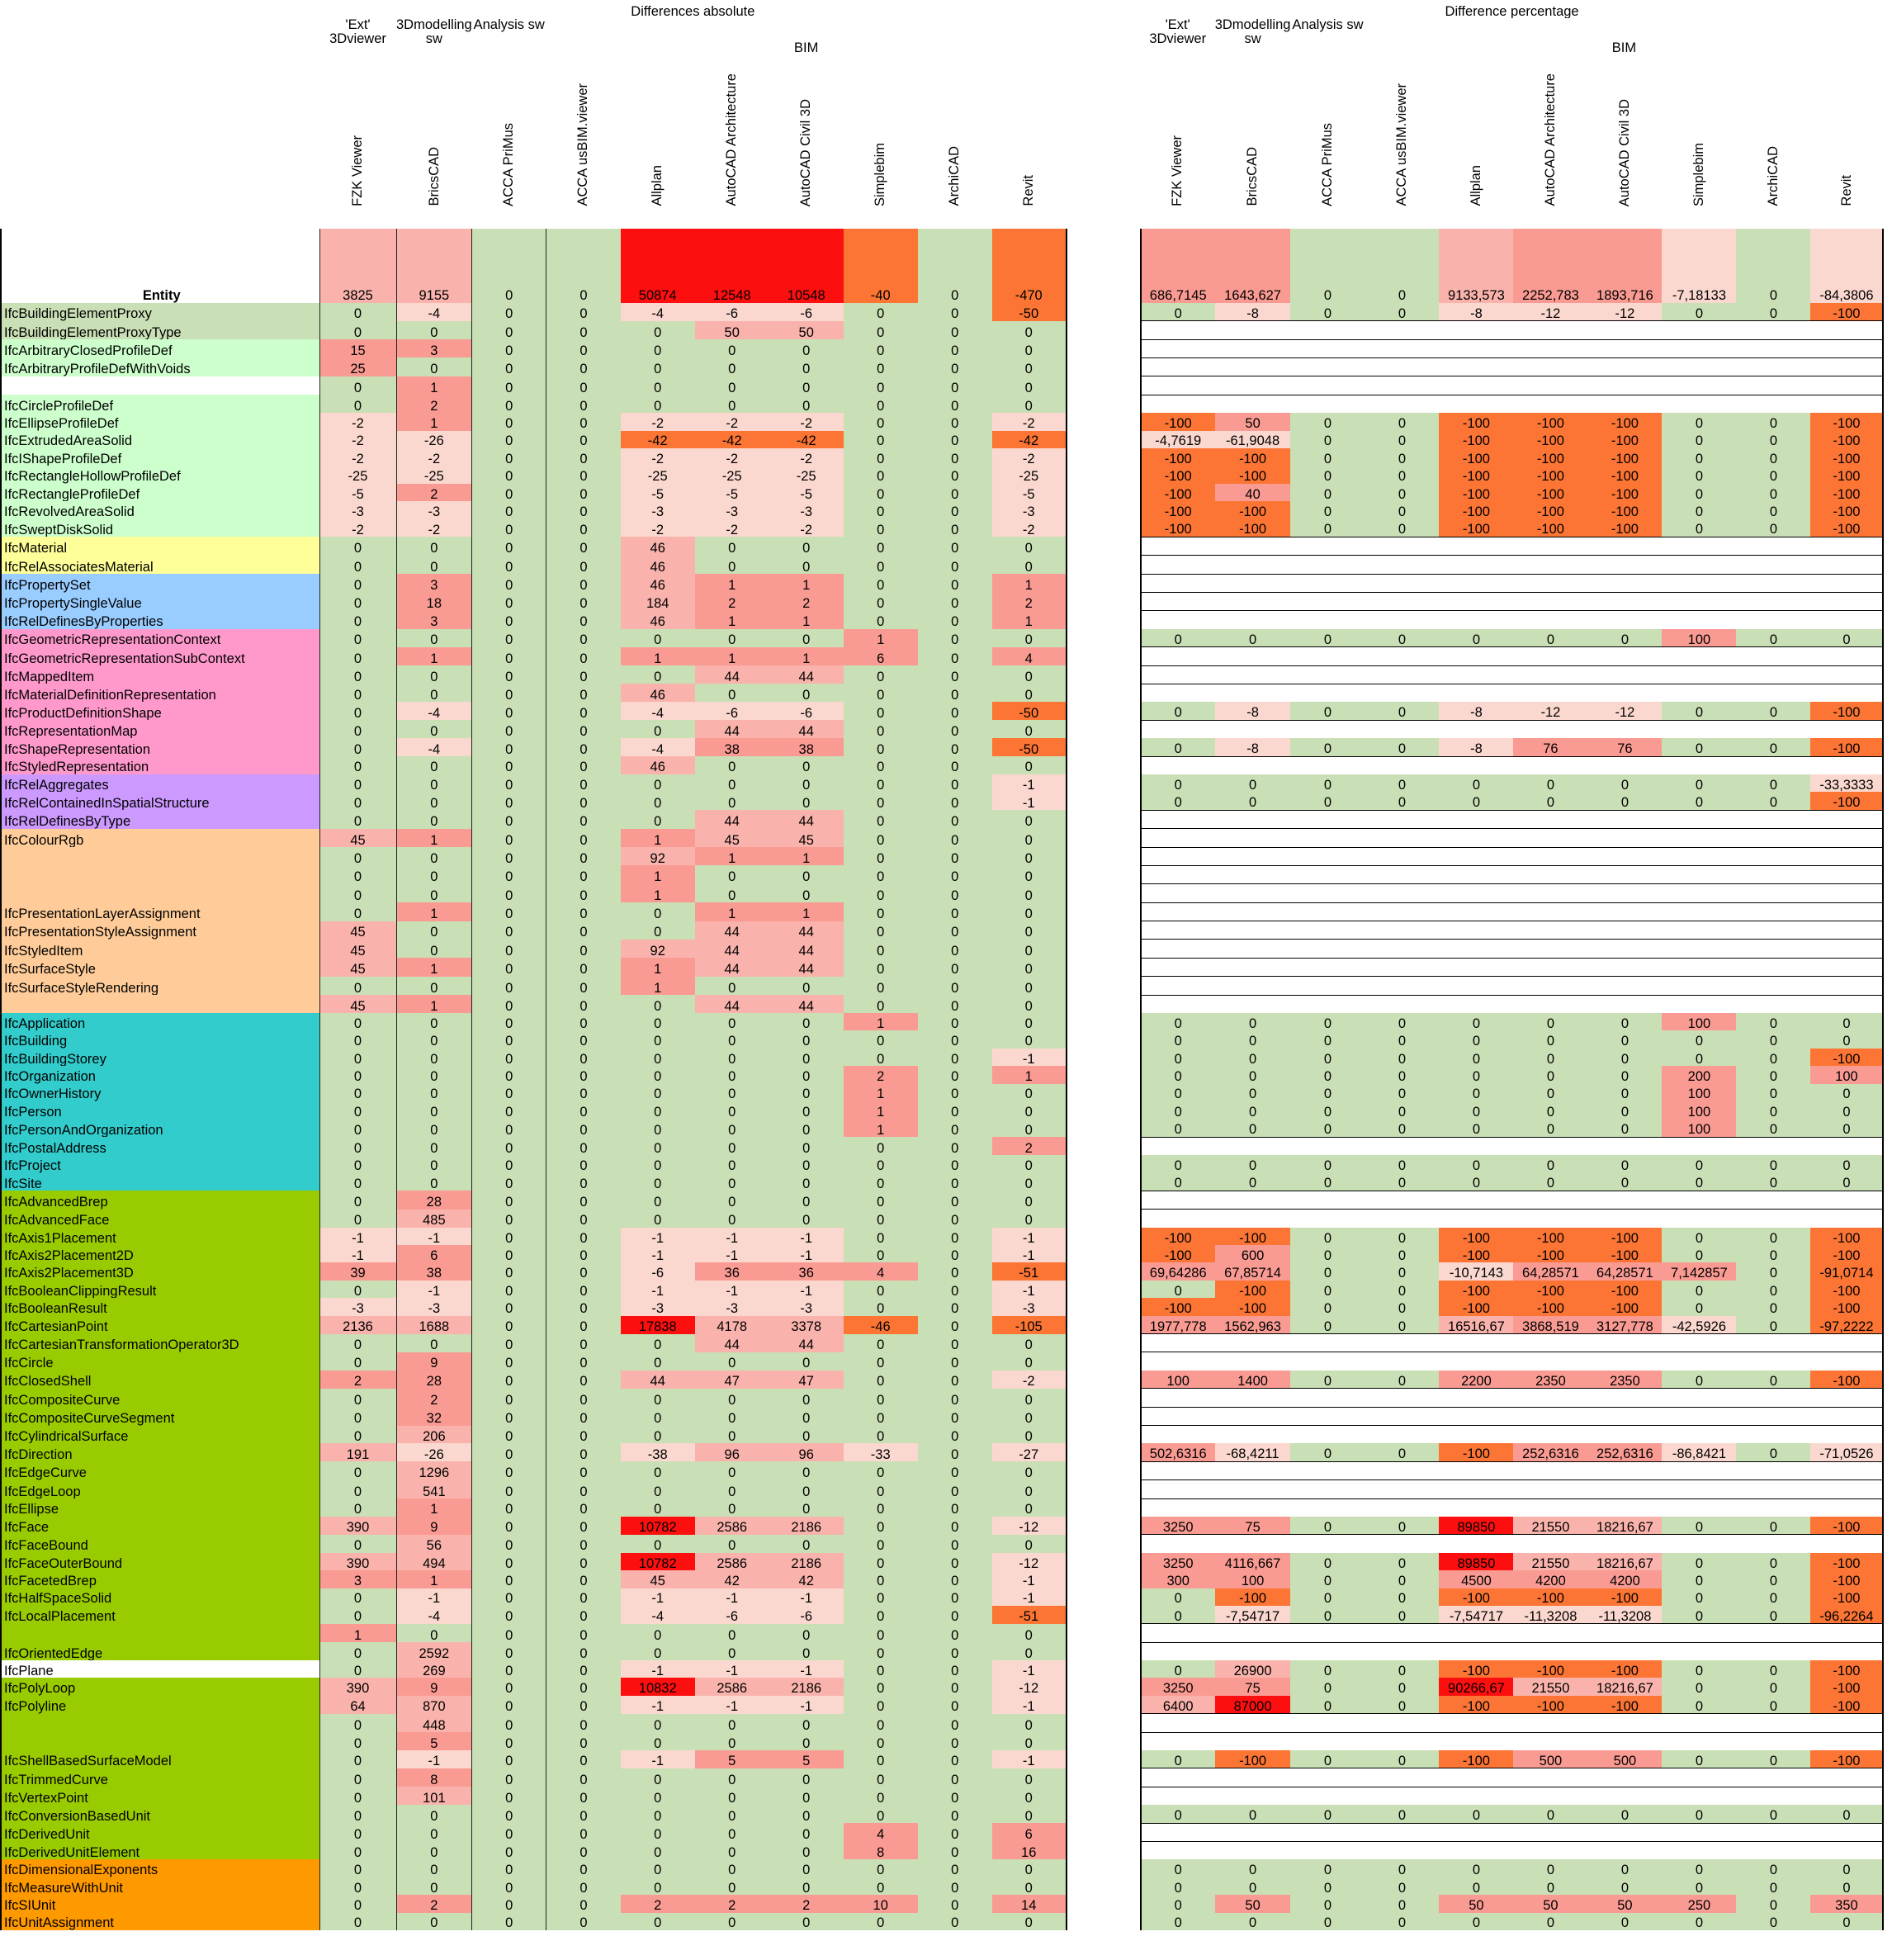 The width and height of the screenshot is (1892, 1960). I want to click on tool-name: ACCA usBIM.viewer, so click(1402, 144).